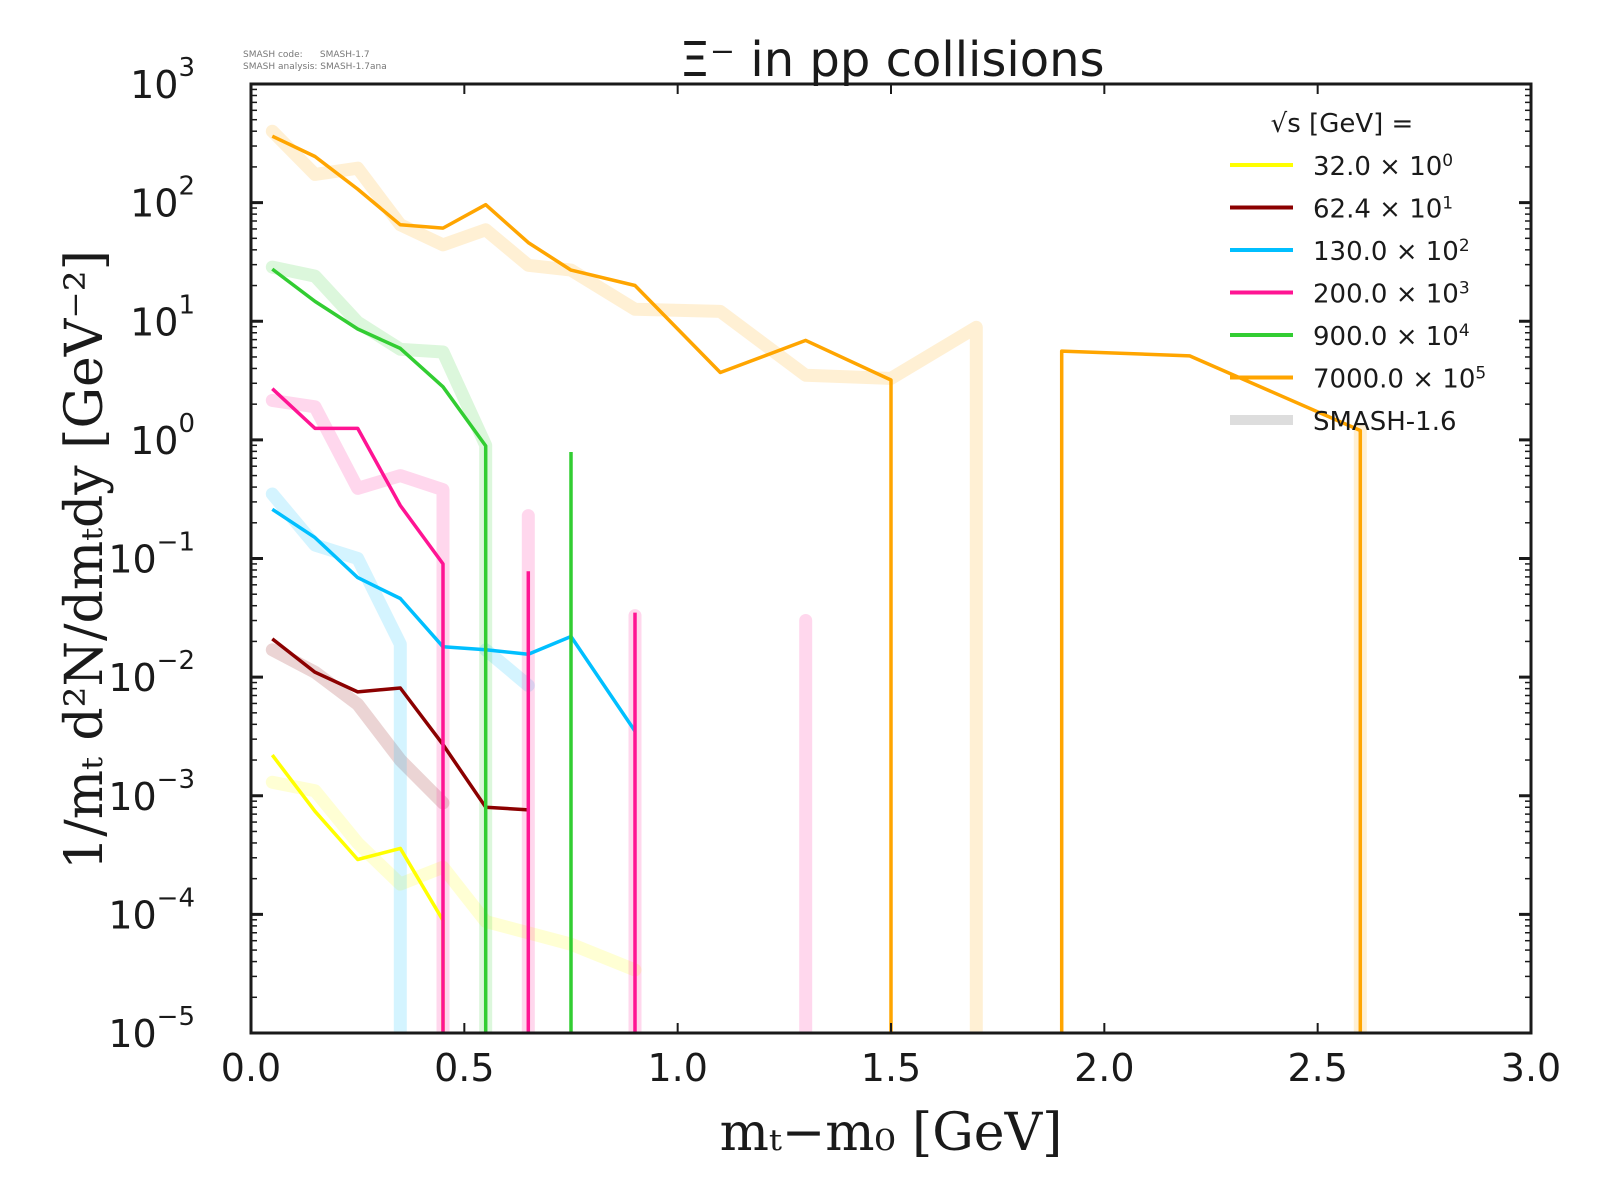 This screenshot has height=1200, width=1600. What do you see at coordinates (162, 317) in the screenshot?
I see `y-tick-label: 10¹` at bounding box center [162, 317].